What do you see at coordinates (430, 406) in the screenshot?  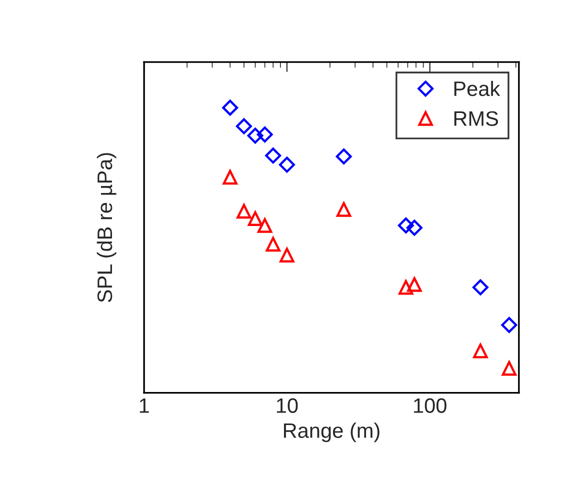 I see `x-tick-label: 100` at bounding box center [430, 406].